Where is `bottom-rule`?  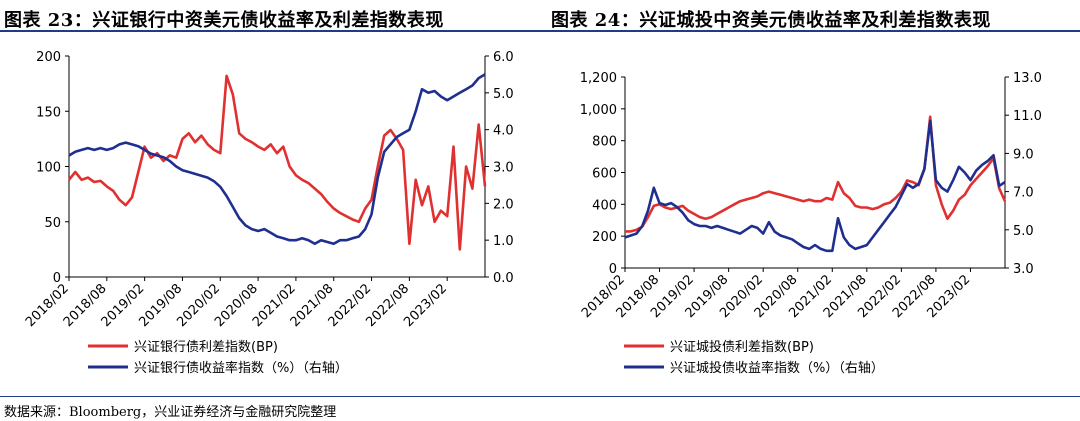
bottom-rule is located at coordinates (540, 396).